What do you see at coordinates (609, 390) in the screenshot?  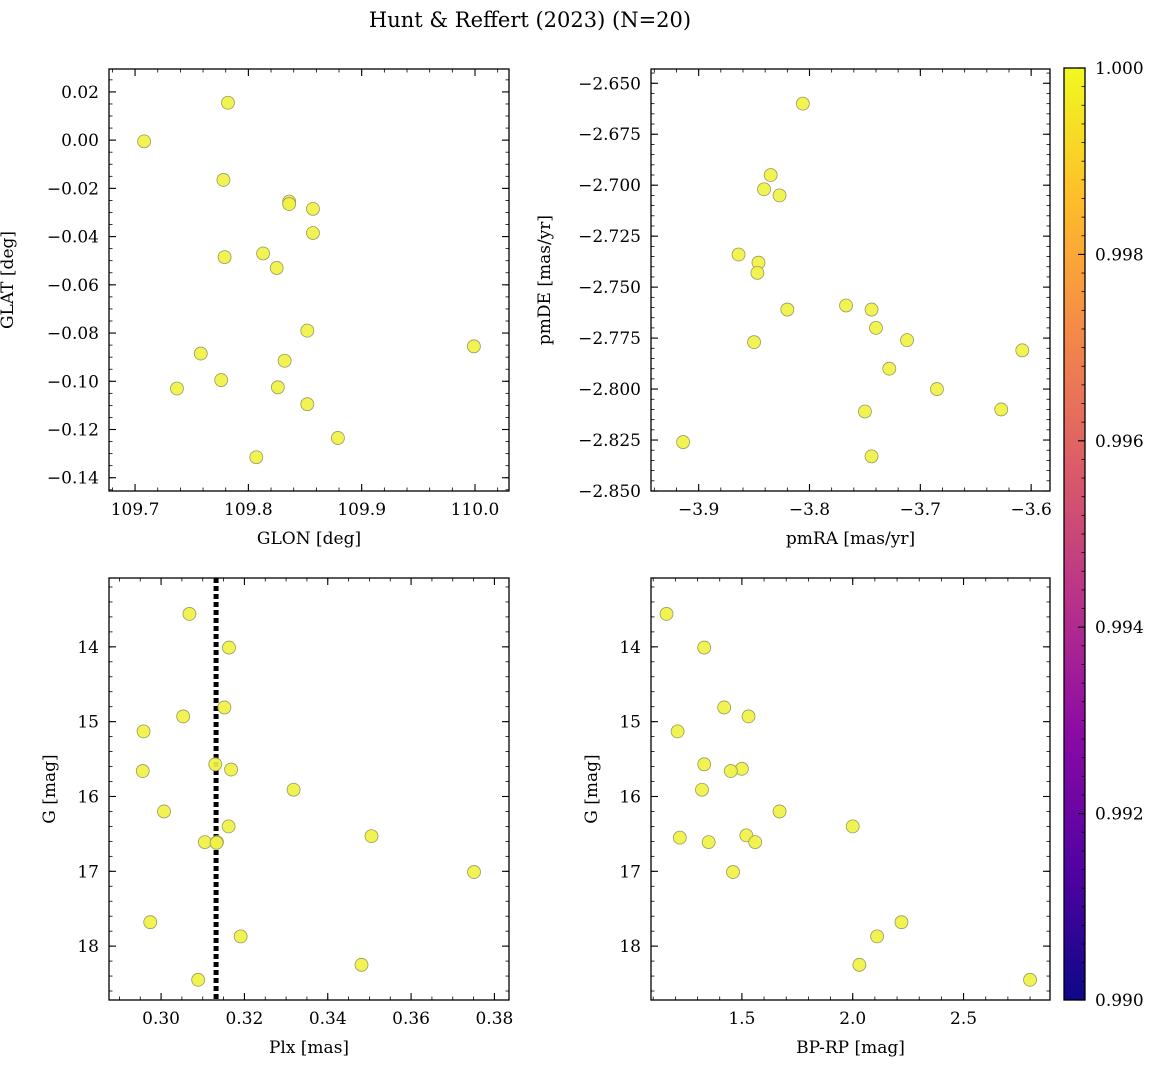 I see `y-tick-label: −2.800` at bounding box center [609, 390].